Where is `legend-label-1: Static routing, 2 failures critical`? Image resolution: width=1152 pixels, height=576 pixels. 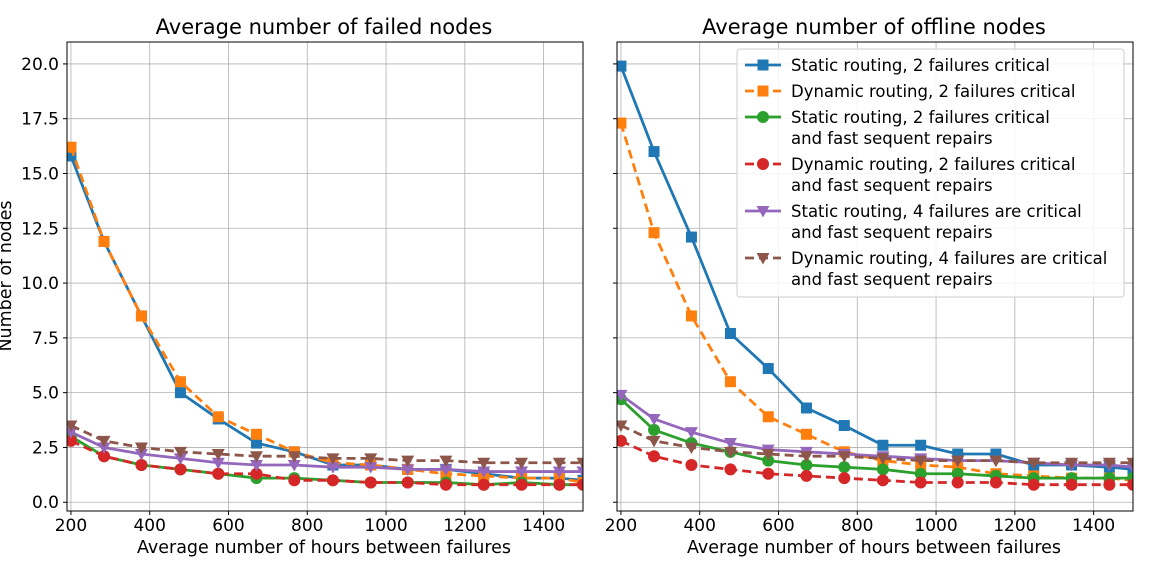 legend-label-1: Static routing, 2 failures critical is located at coordinates (920, 65).